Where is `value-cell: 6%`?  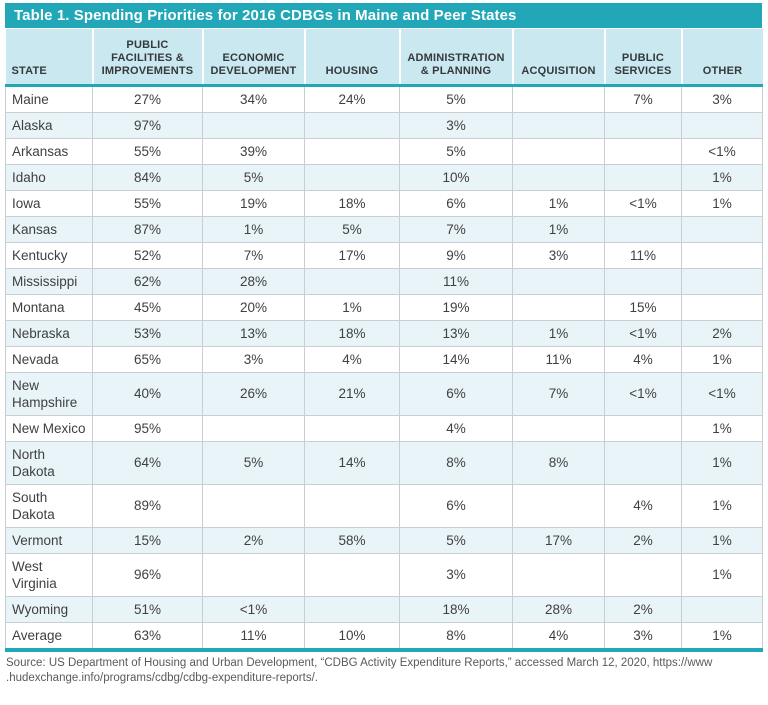
value-cell: 6% is located at coordinates (456, 203).